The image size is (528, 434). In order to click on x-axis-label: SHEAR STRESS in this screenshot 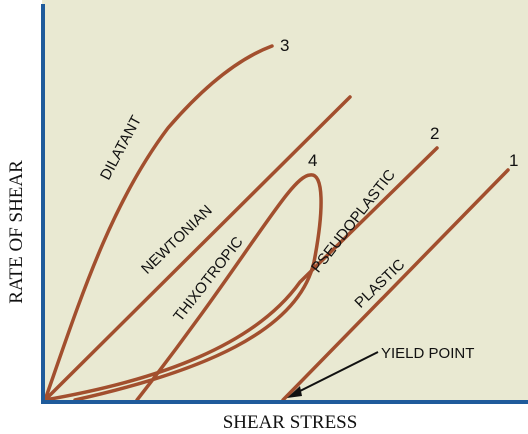, I will do `click(290, 422)`.